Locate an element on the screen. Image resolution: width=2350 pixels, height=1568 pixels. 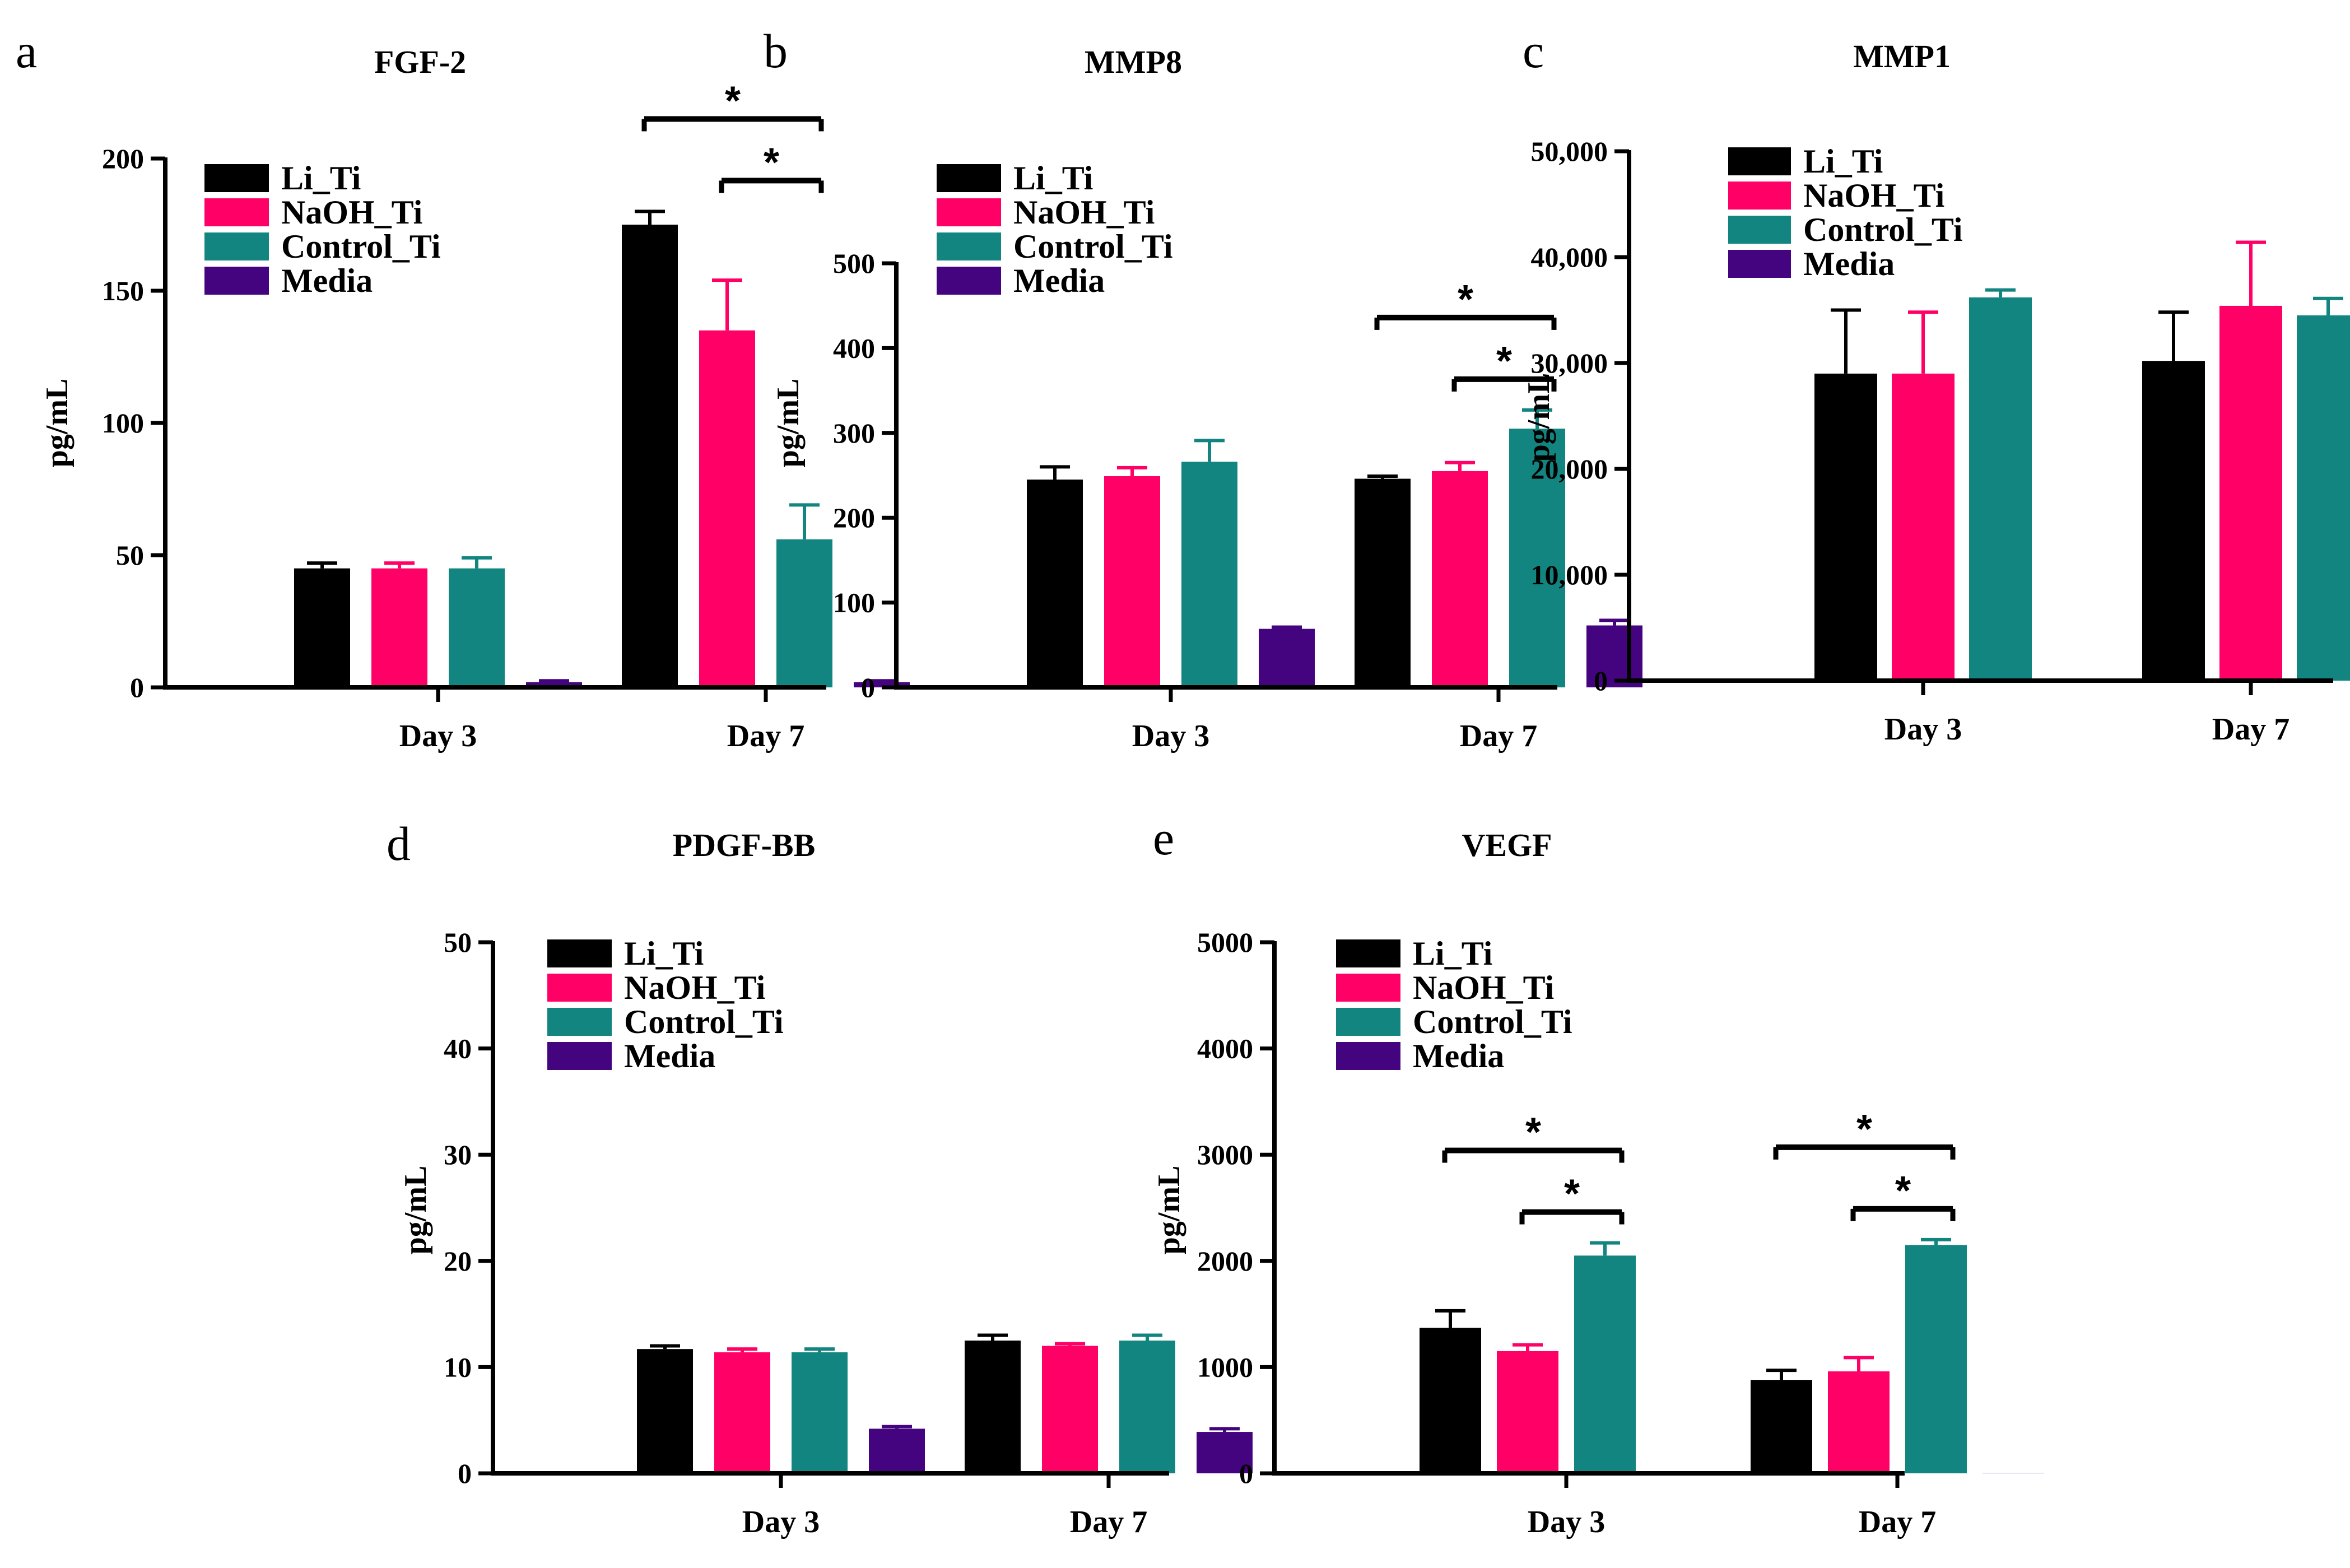
chart-b-x-tick-label-day-7: Day 7 is located at coordinates (1498, 736).